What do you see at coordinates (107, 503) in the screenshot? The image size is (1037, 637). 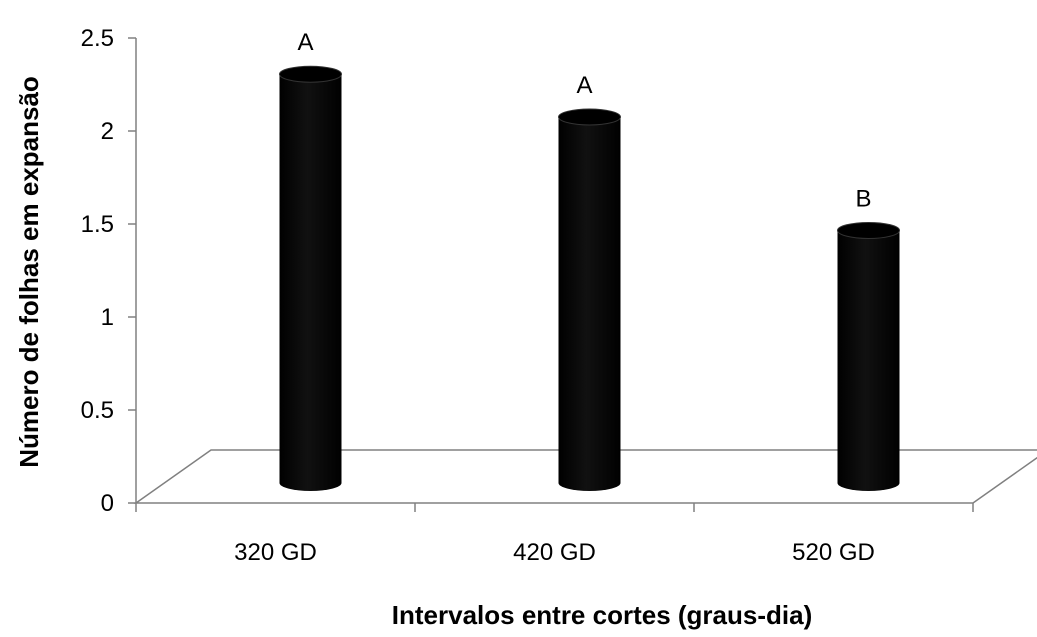 I see `y-tick-label: 0` at bounding box center [107, 503].